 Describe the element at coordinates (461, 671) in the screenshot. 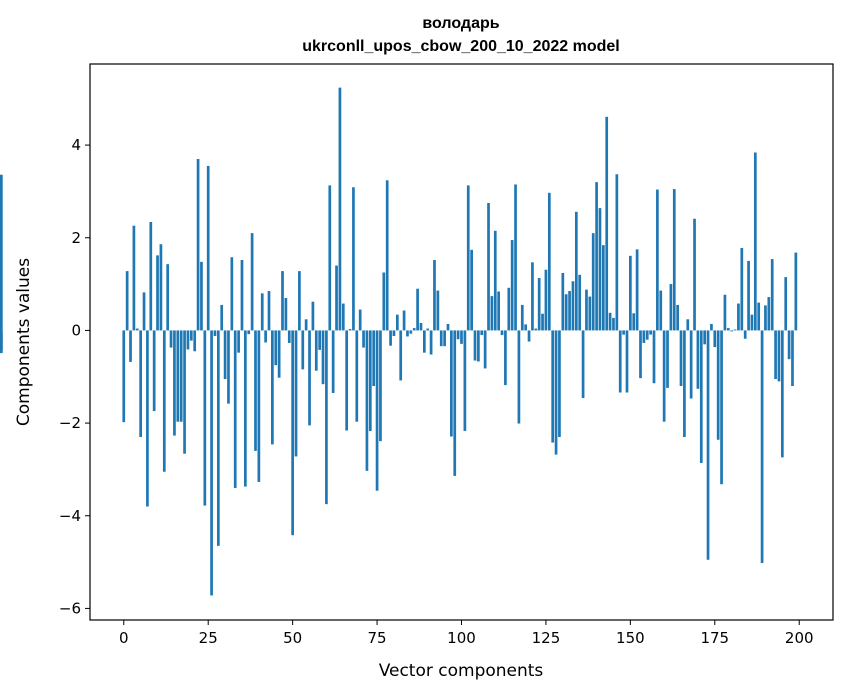

I see `x-axis-label: Vector components` at that location.